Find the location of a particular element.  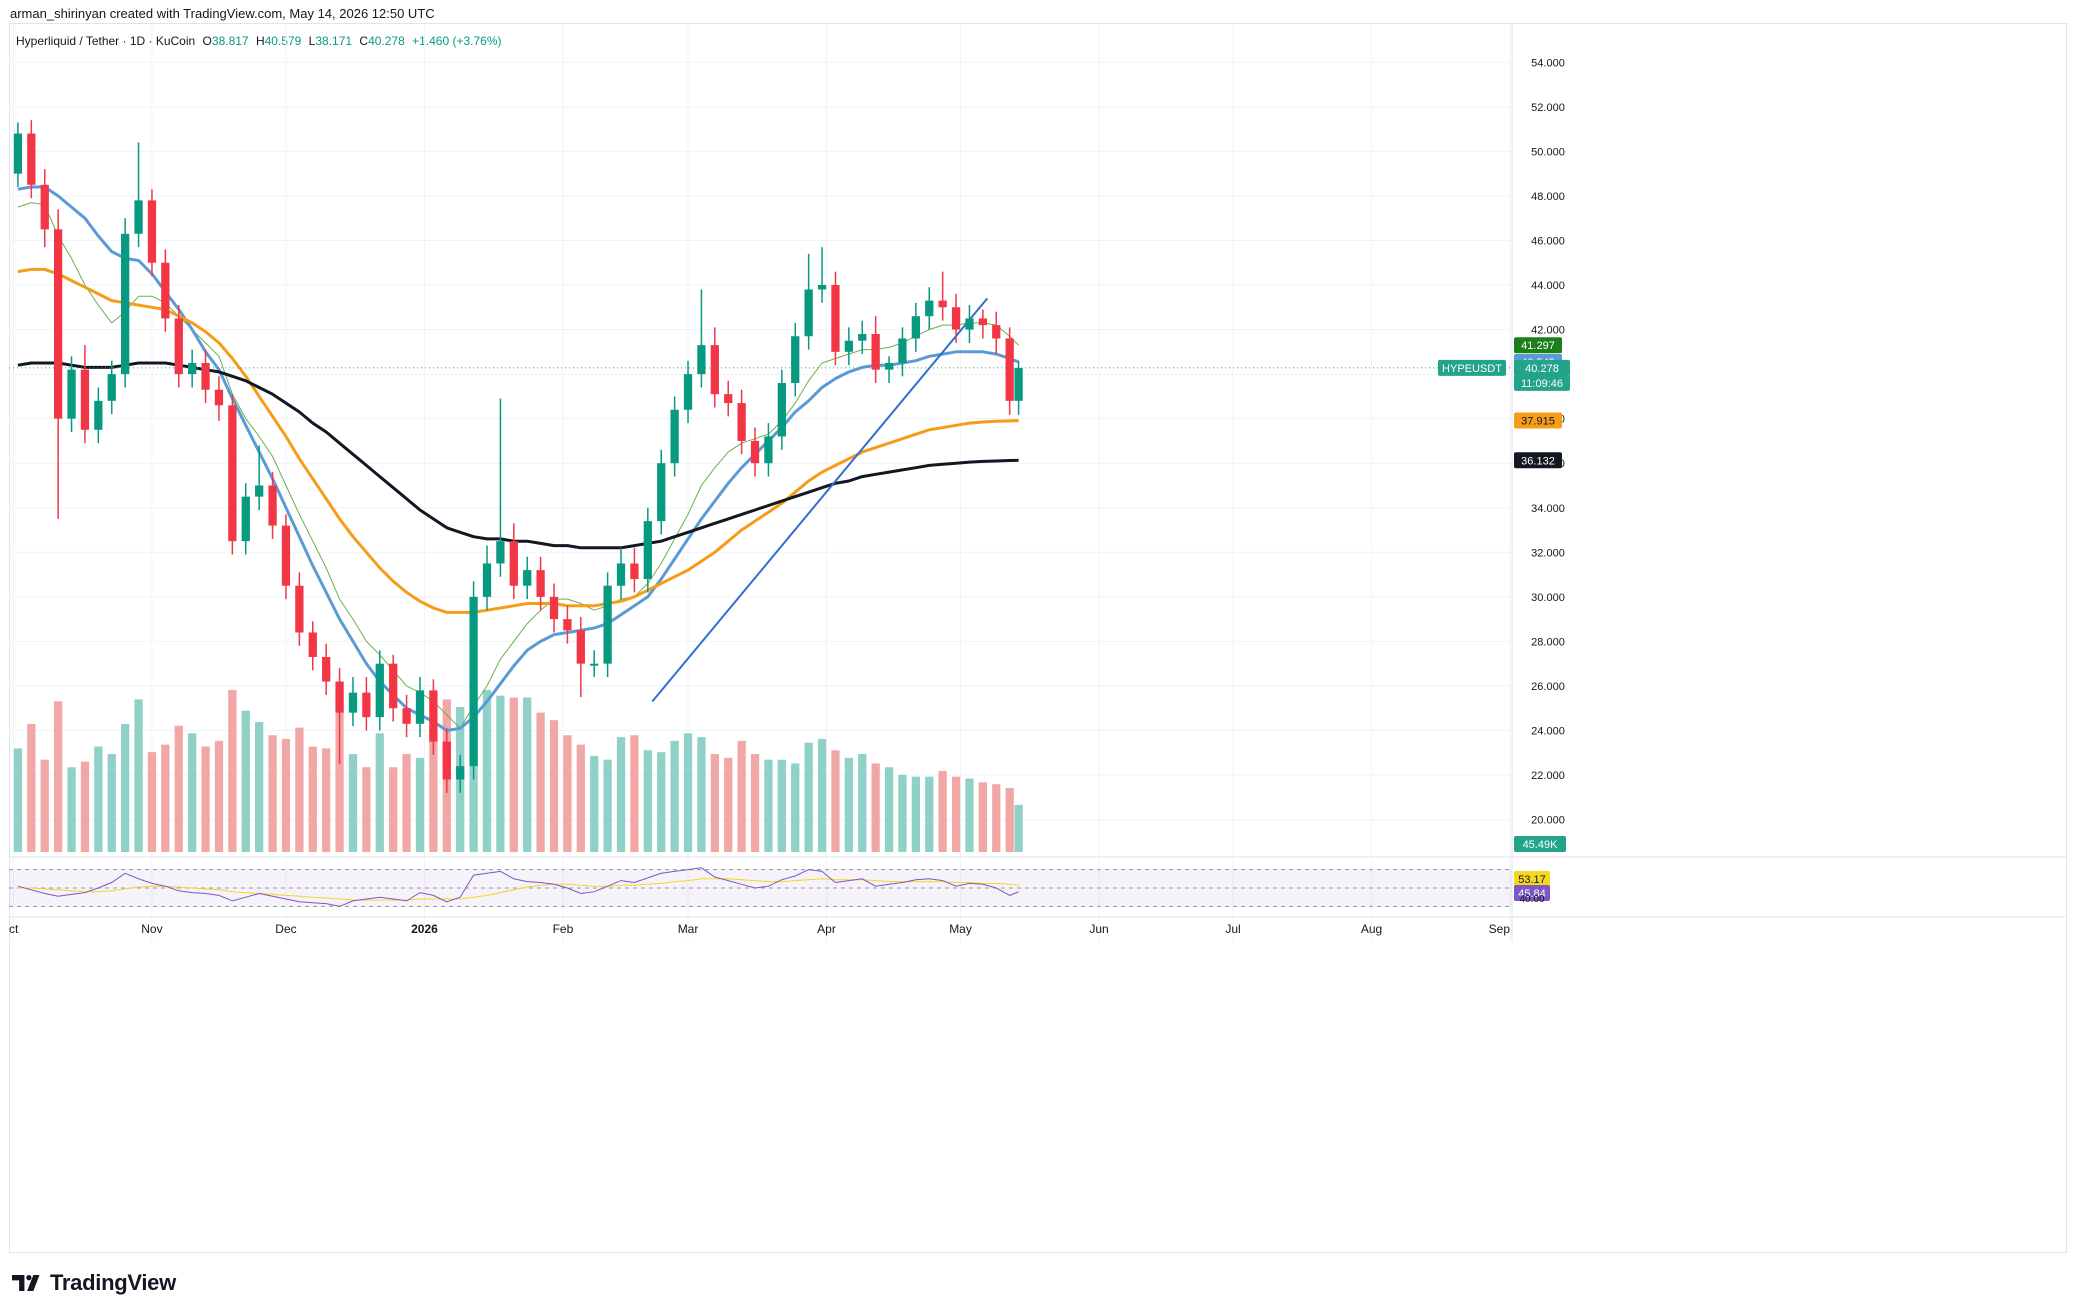

legend-open: 38.817 is located at coordinates (230, 41).